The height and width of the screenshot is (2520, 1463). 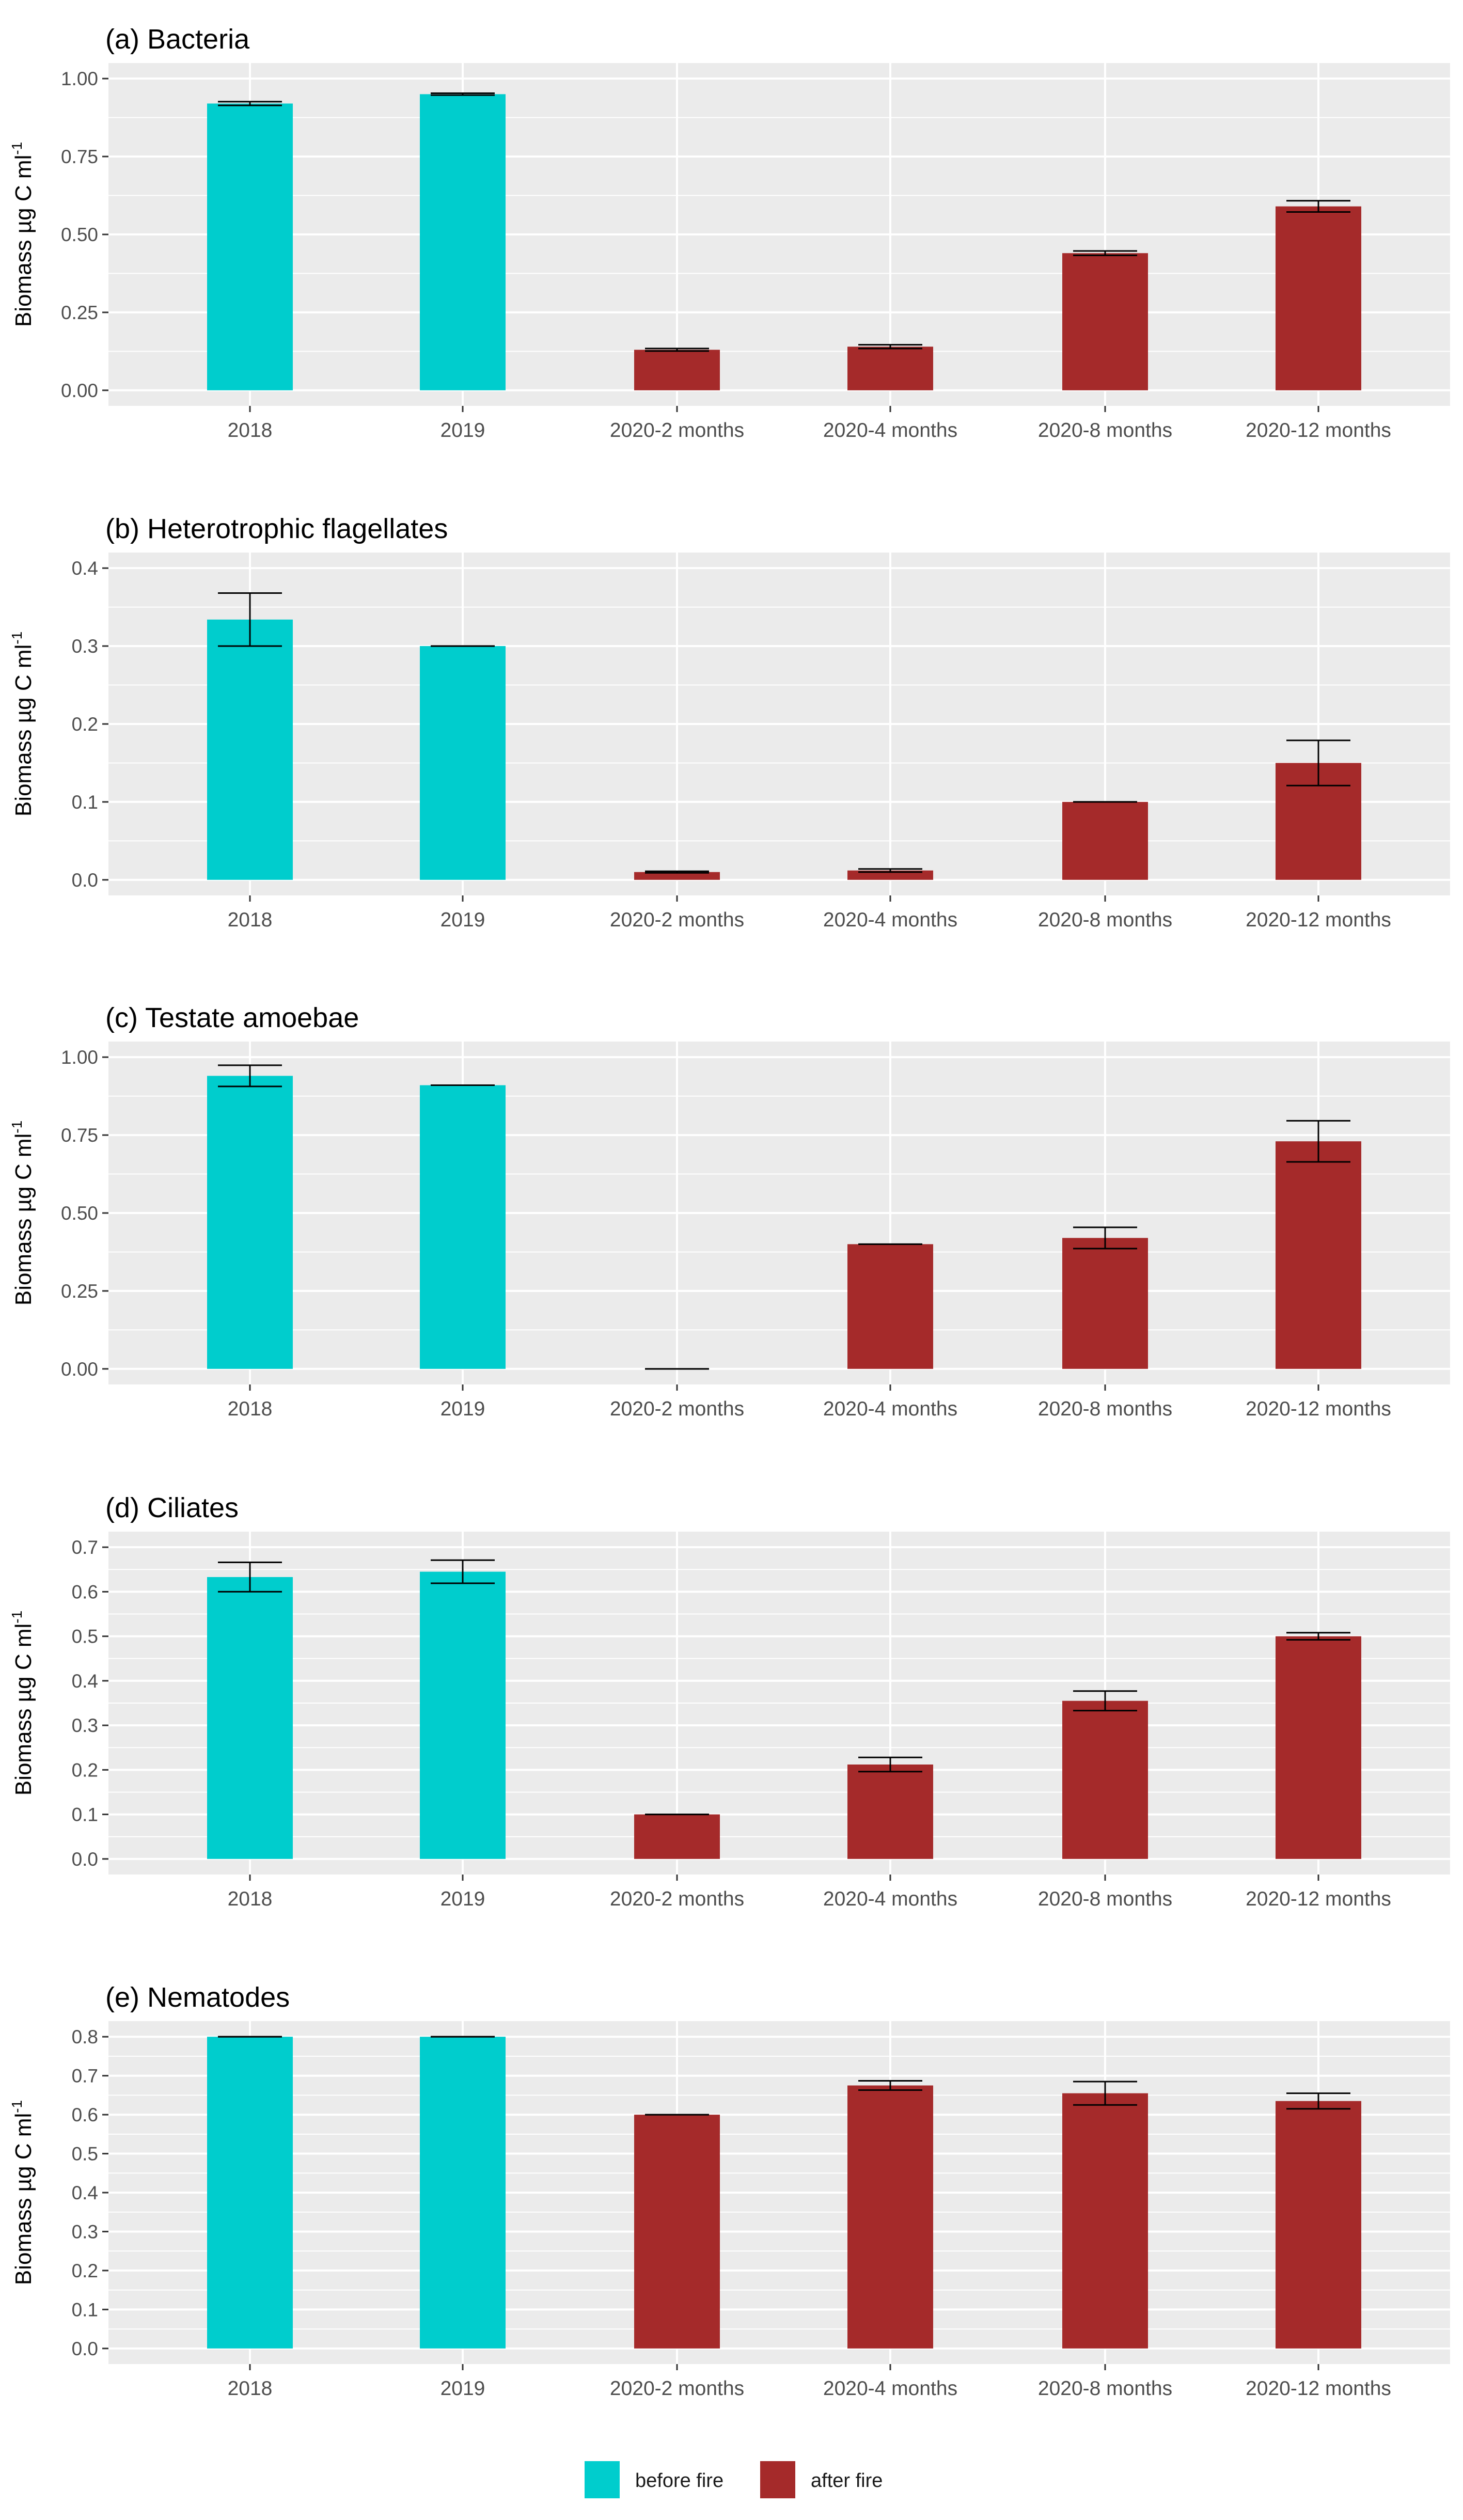 What do you see at coordinates (276, 528) in the screenshot?
I see `panel-title: (b) Heterotrophic flagellates` at bounding box center [276, 528].